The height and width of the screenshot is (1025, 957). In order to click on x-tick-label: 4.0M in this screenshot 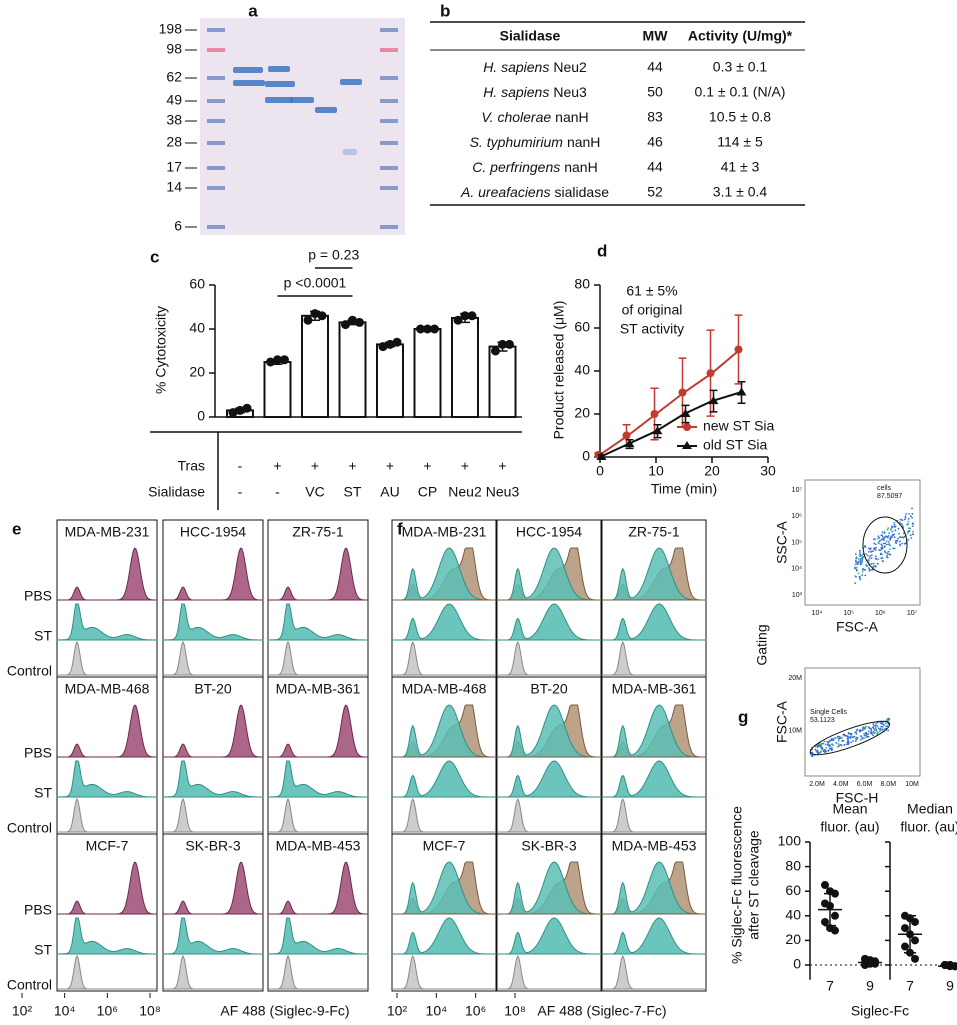, I will do `click(841, 784)`.